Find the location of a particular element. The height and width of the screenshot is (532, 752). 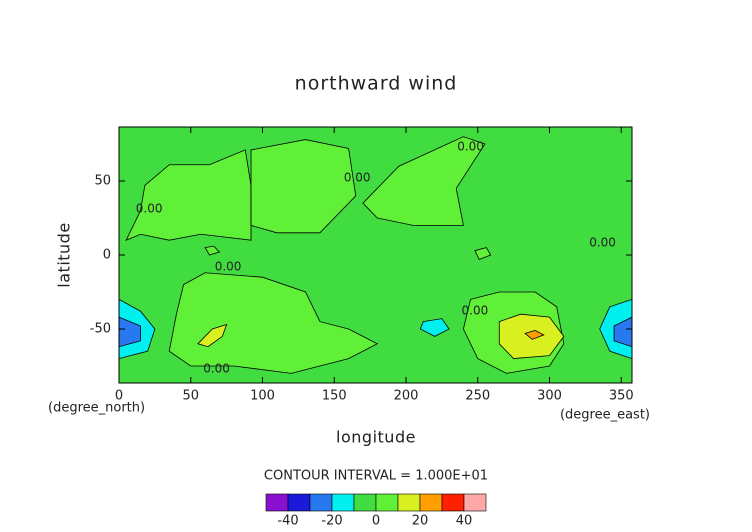

contour-interval: CONTOUR INTERVAL = 1.000E+01 is located at coordinates (376, 476).